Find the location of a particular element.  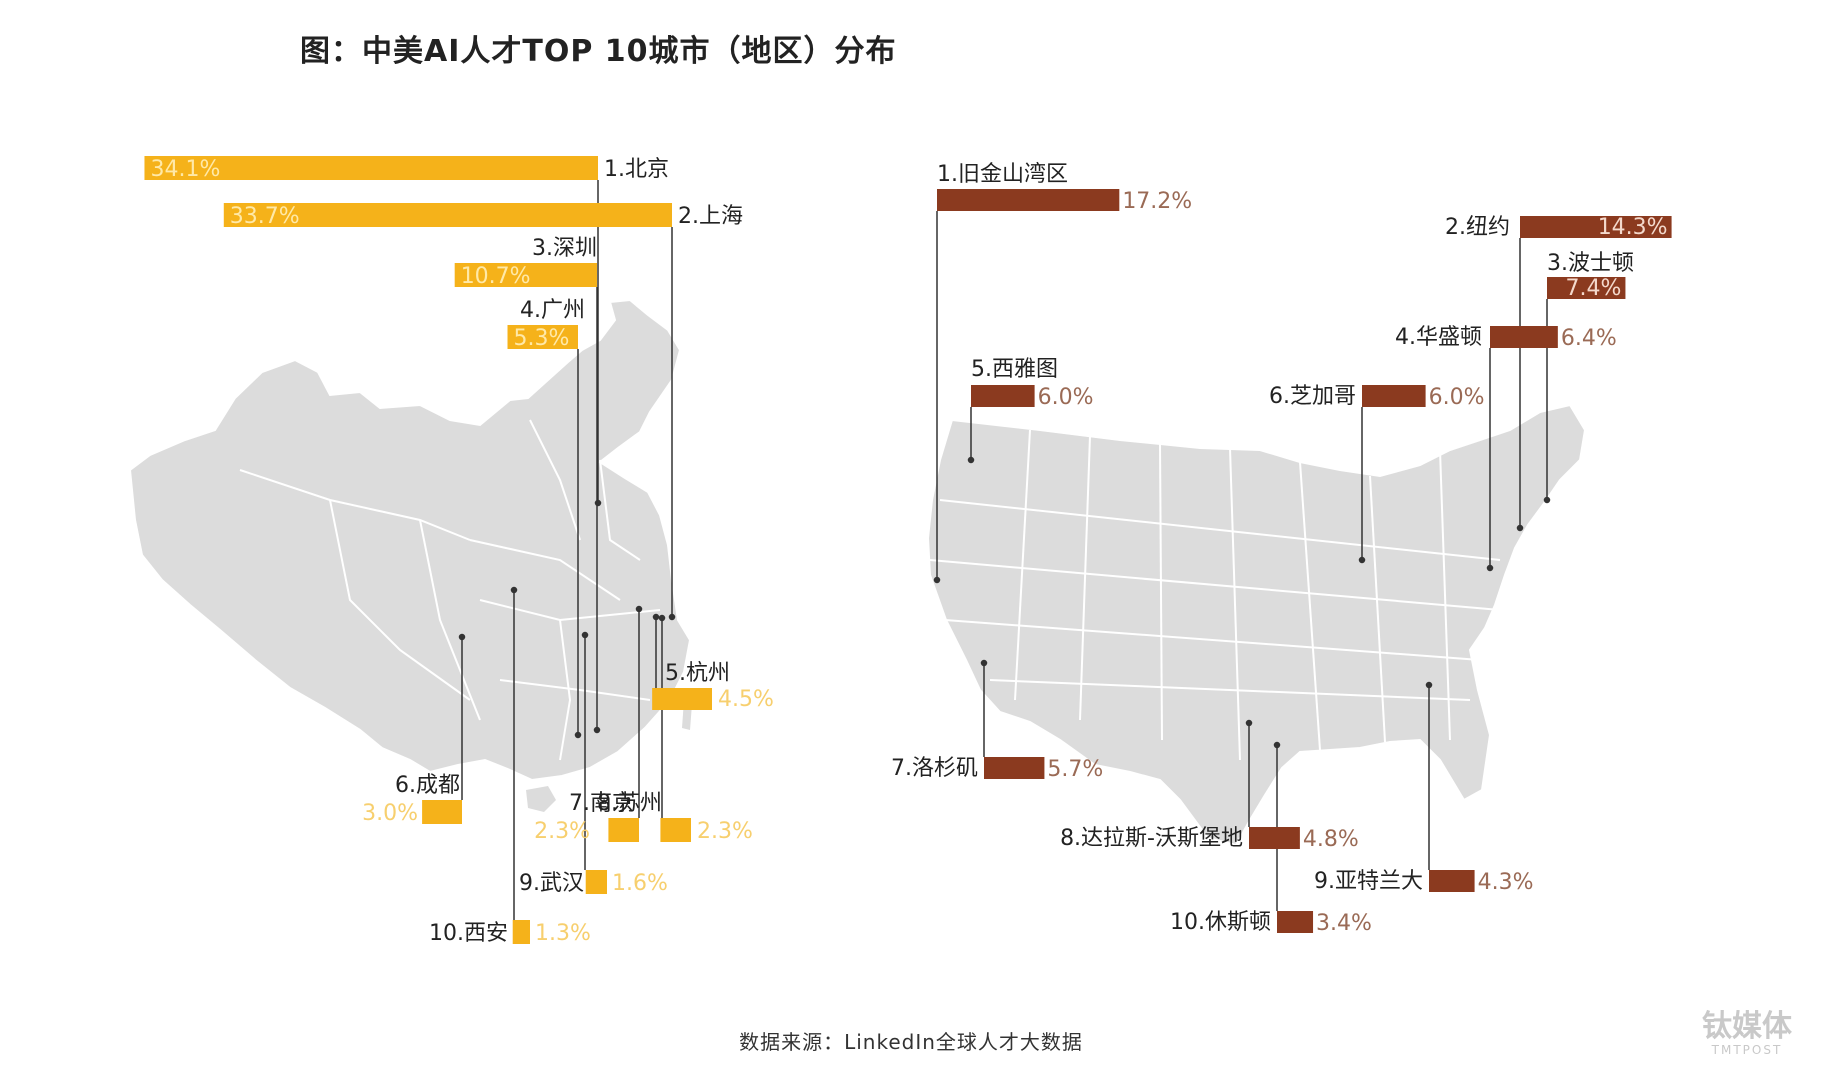

watermark-logo: 钛媒体 TMTPOST is located at coordinates (1747, 1033).